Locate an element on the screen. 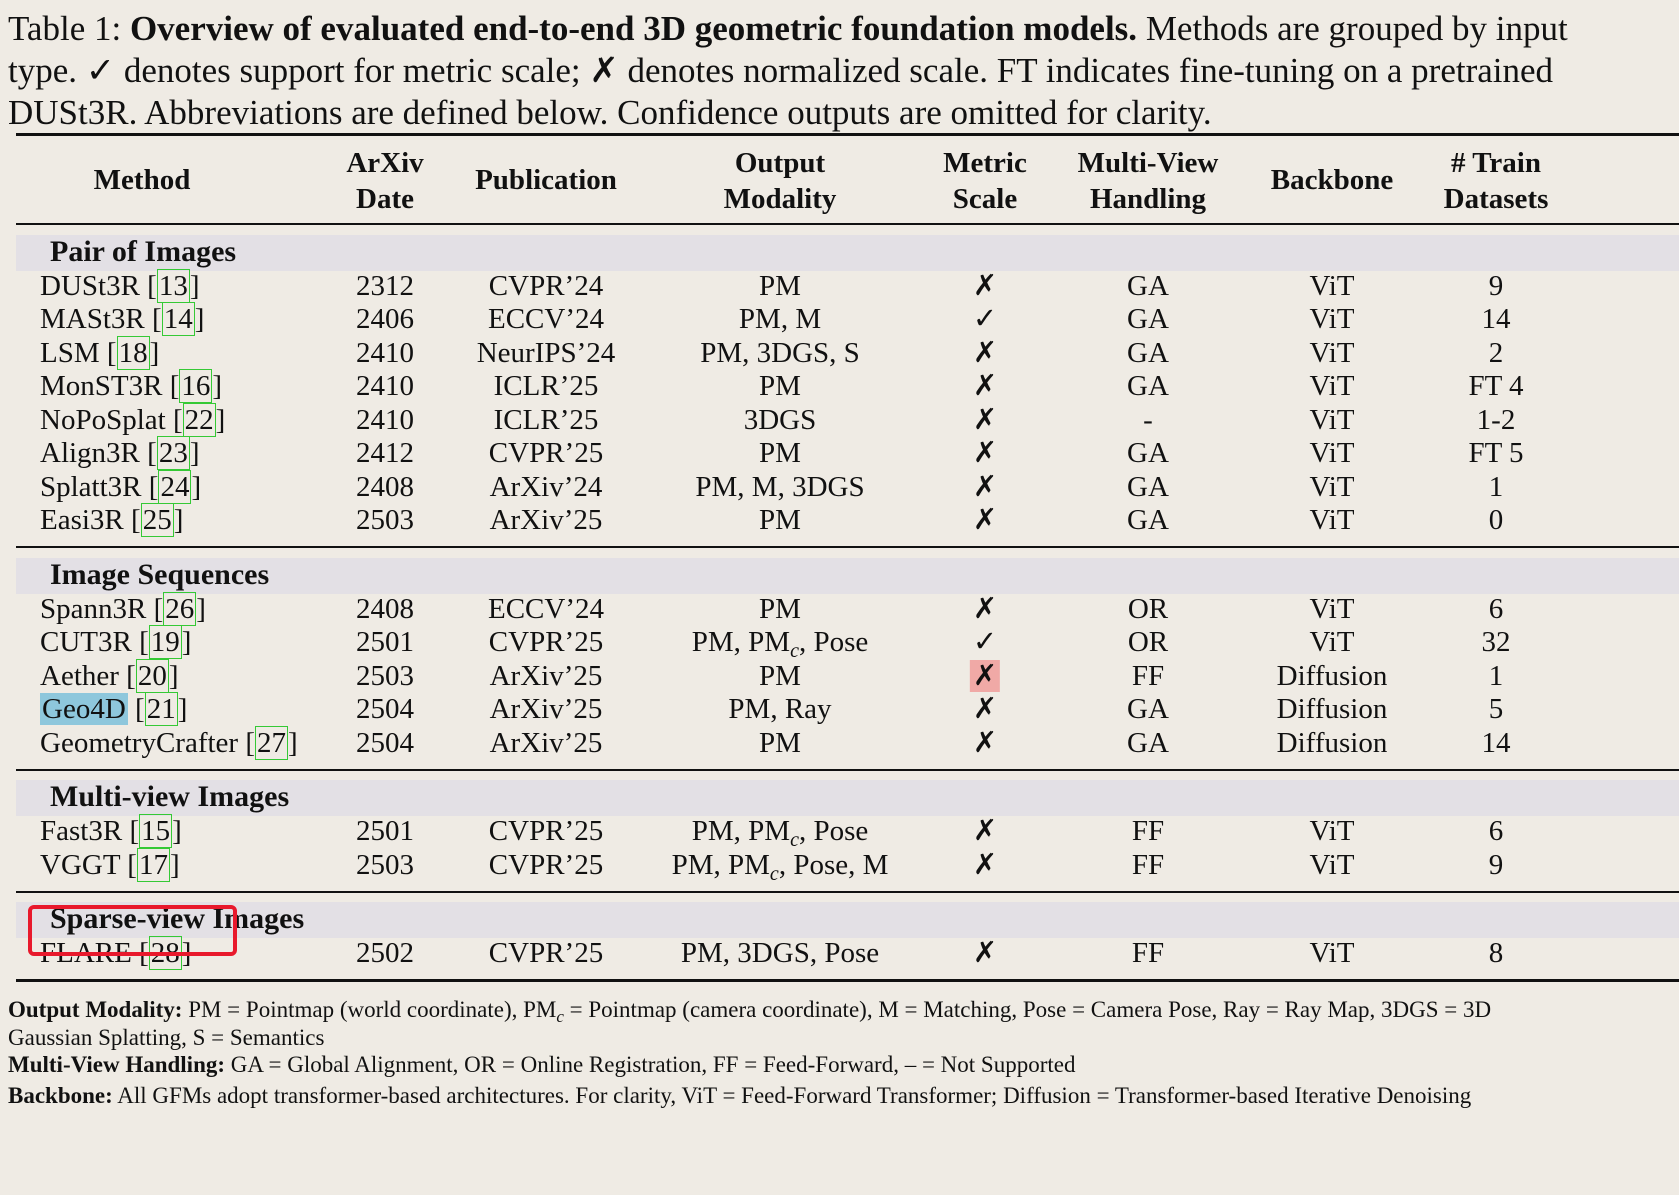 This screenshot has width=1679, height=1195. multiview-handling-cell: - is located at coordinates (1148, 420).